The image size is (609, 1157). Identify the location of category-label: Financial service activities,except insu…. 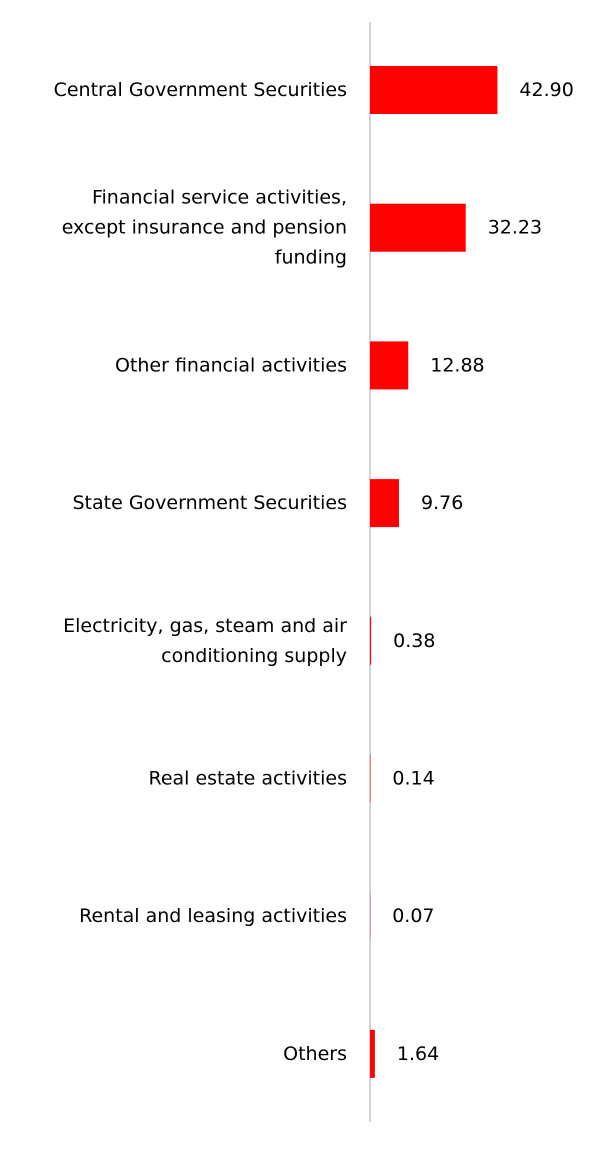
(204, 228).